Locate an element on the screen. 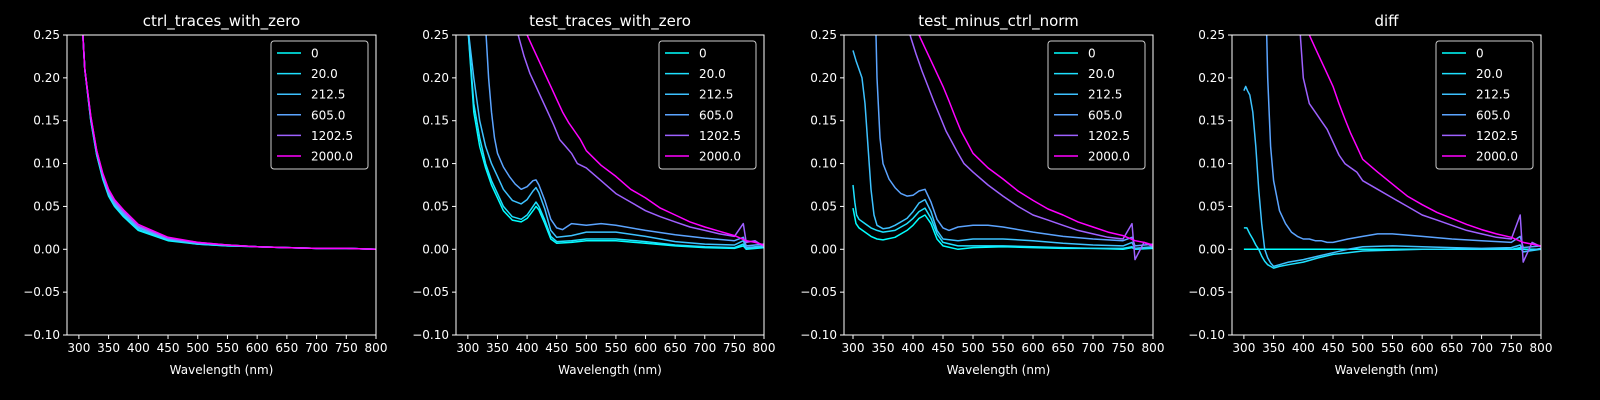 This screenshot has height=400, width=1600. chart-title: diff is located at coordinates (1386, 21).